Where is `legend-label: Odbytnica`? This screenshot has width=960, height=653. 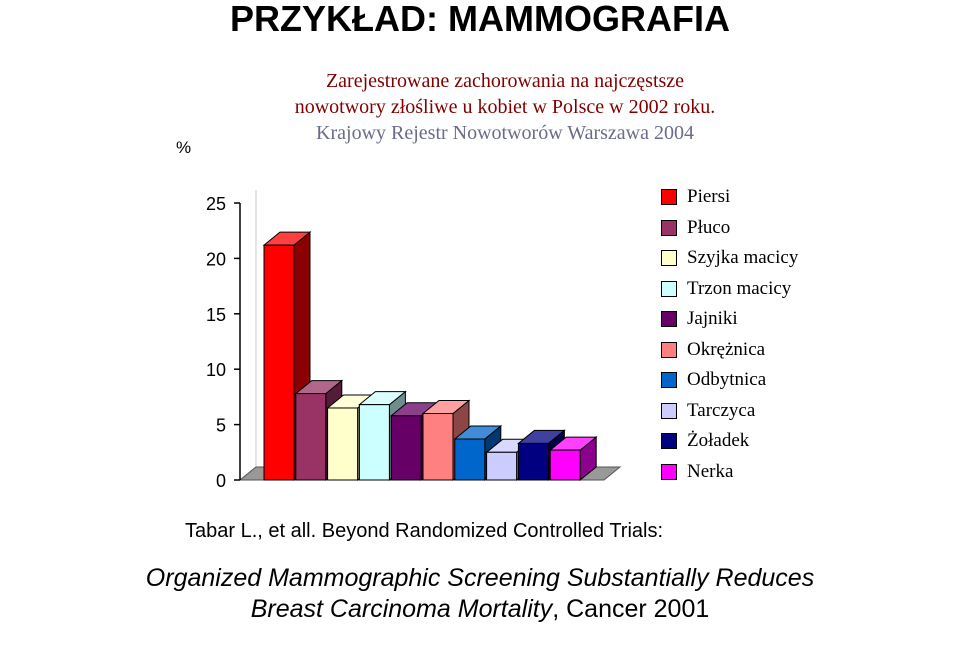 legend-label: Odbytnica is located at coordinates (727, 380).